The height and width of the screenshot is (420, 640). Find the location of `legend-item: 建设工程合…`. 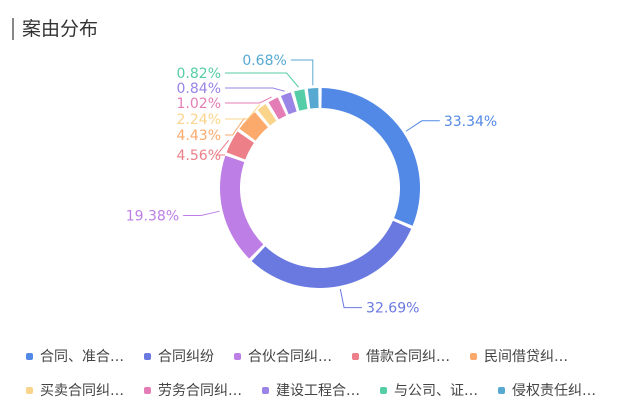

legend-item: 建设工程合… is located at coordinates (311, 390).